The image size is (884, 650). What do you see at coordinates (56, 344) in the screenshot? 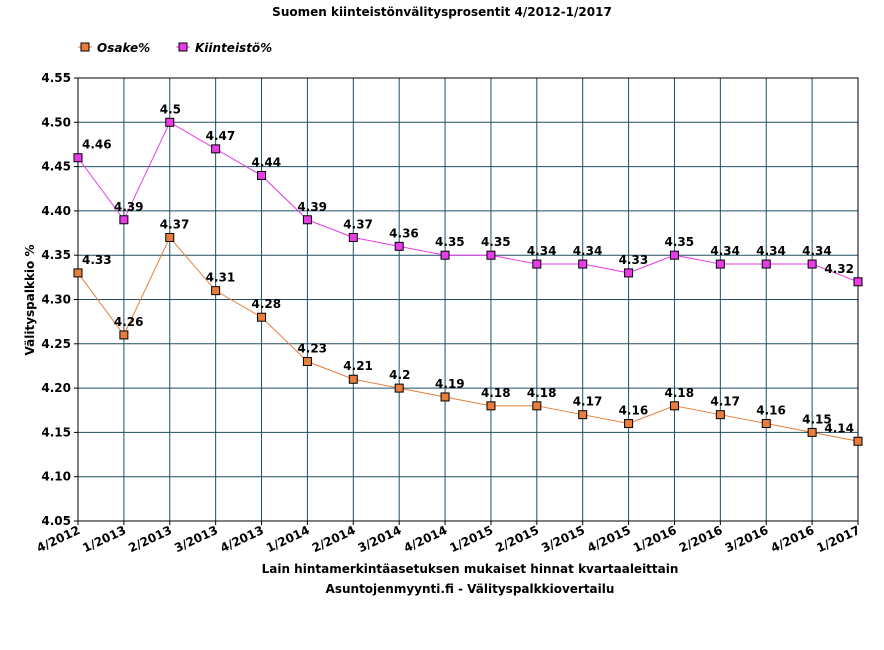
I see `y-tick-label: 4.25` at bounding box center [56, 344].